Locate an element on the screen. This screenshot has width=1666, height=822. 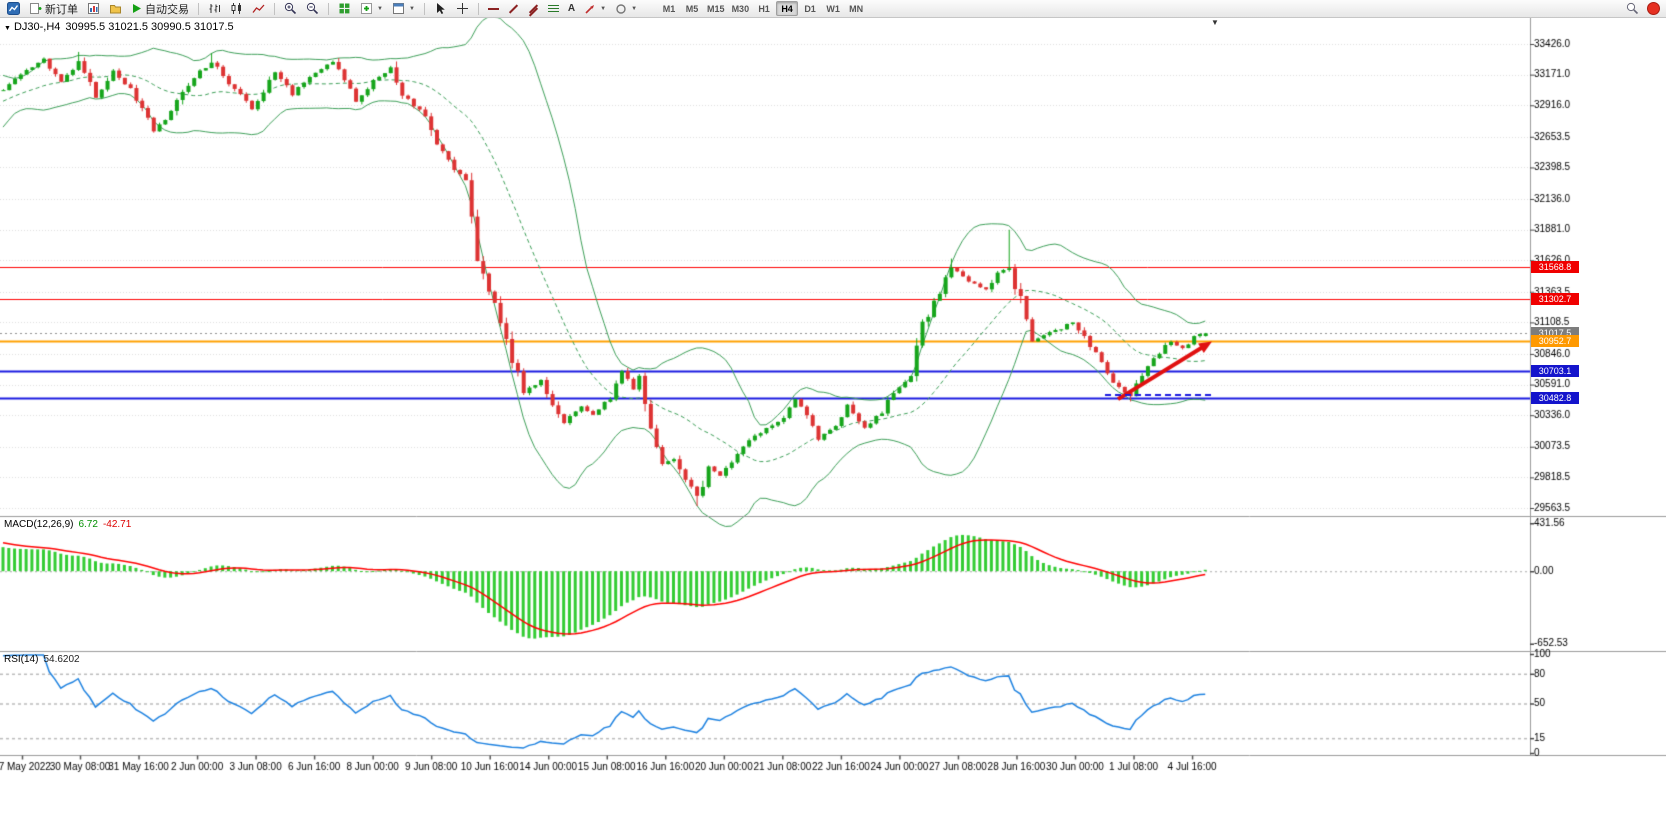
new-order-button: 新订单 is located at coordinates (53, 8).